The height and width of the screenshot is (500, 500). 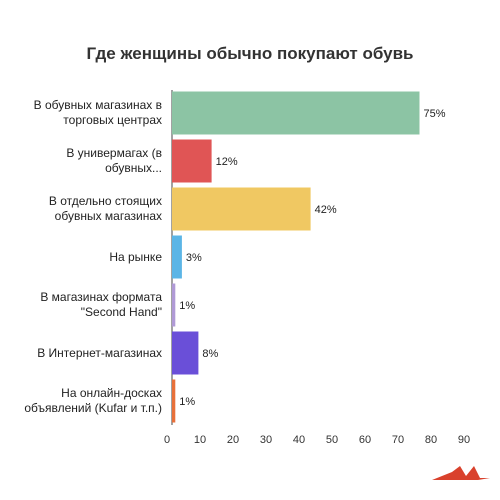 What do you see at coordinates (99, 352) in the screenshot?
I see `category-label-5: В Интернет-магазинах` at bounding box center [99, 352].